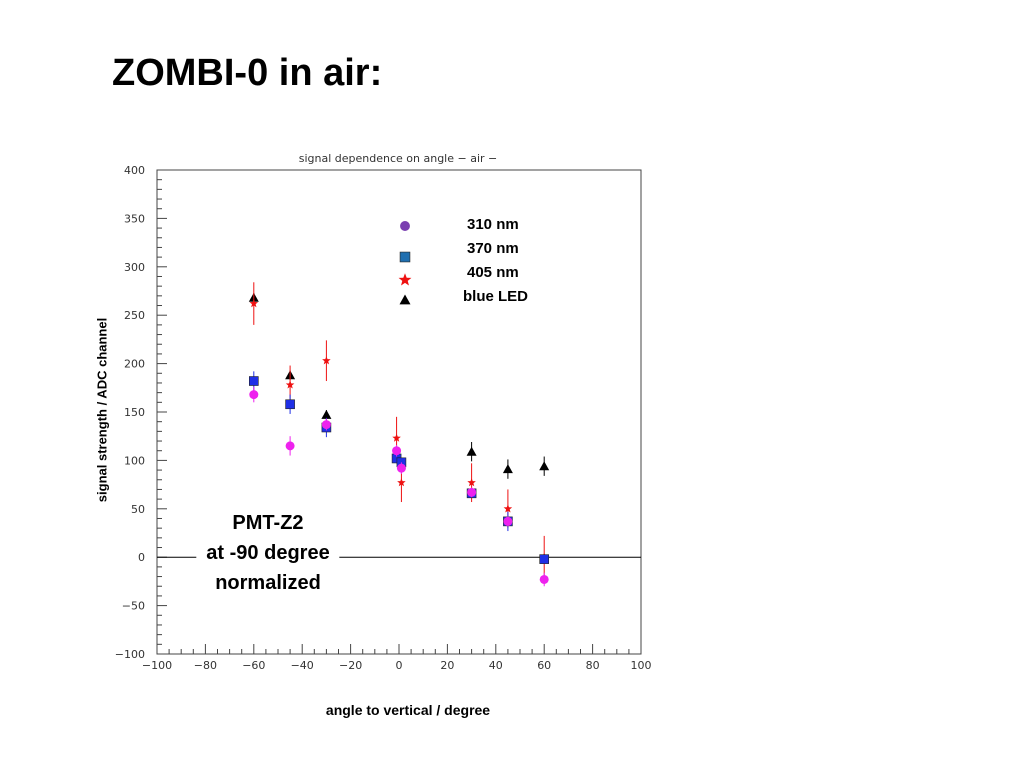 This screenshot has width=1024, height=768. I want to click on x-tick-label: −40, so click(302, 665).